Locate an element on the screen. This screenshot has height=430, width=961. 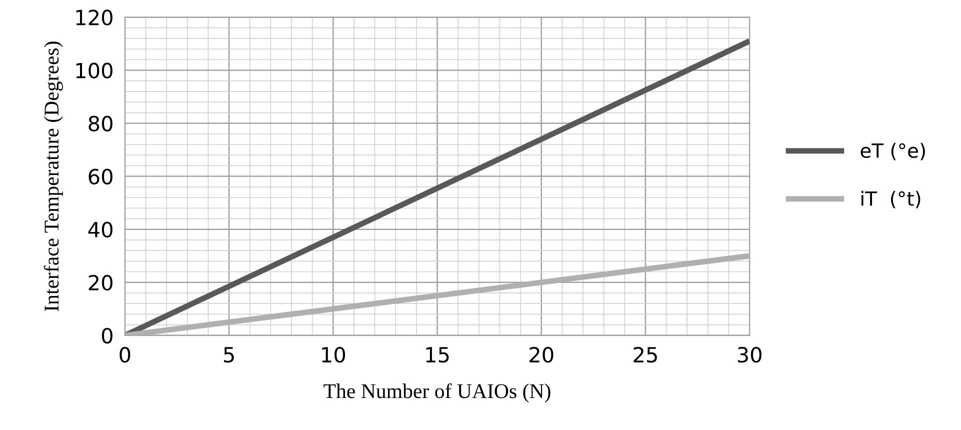
x-tick-label: 5 is located at coordinates (229, 355).